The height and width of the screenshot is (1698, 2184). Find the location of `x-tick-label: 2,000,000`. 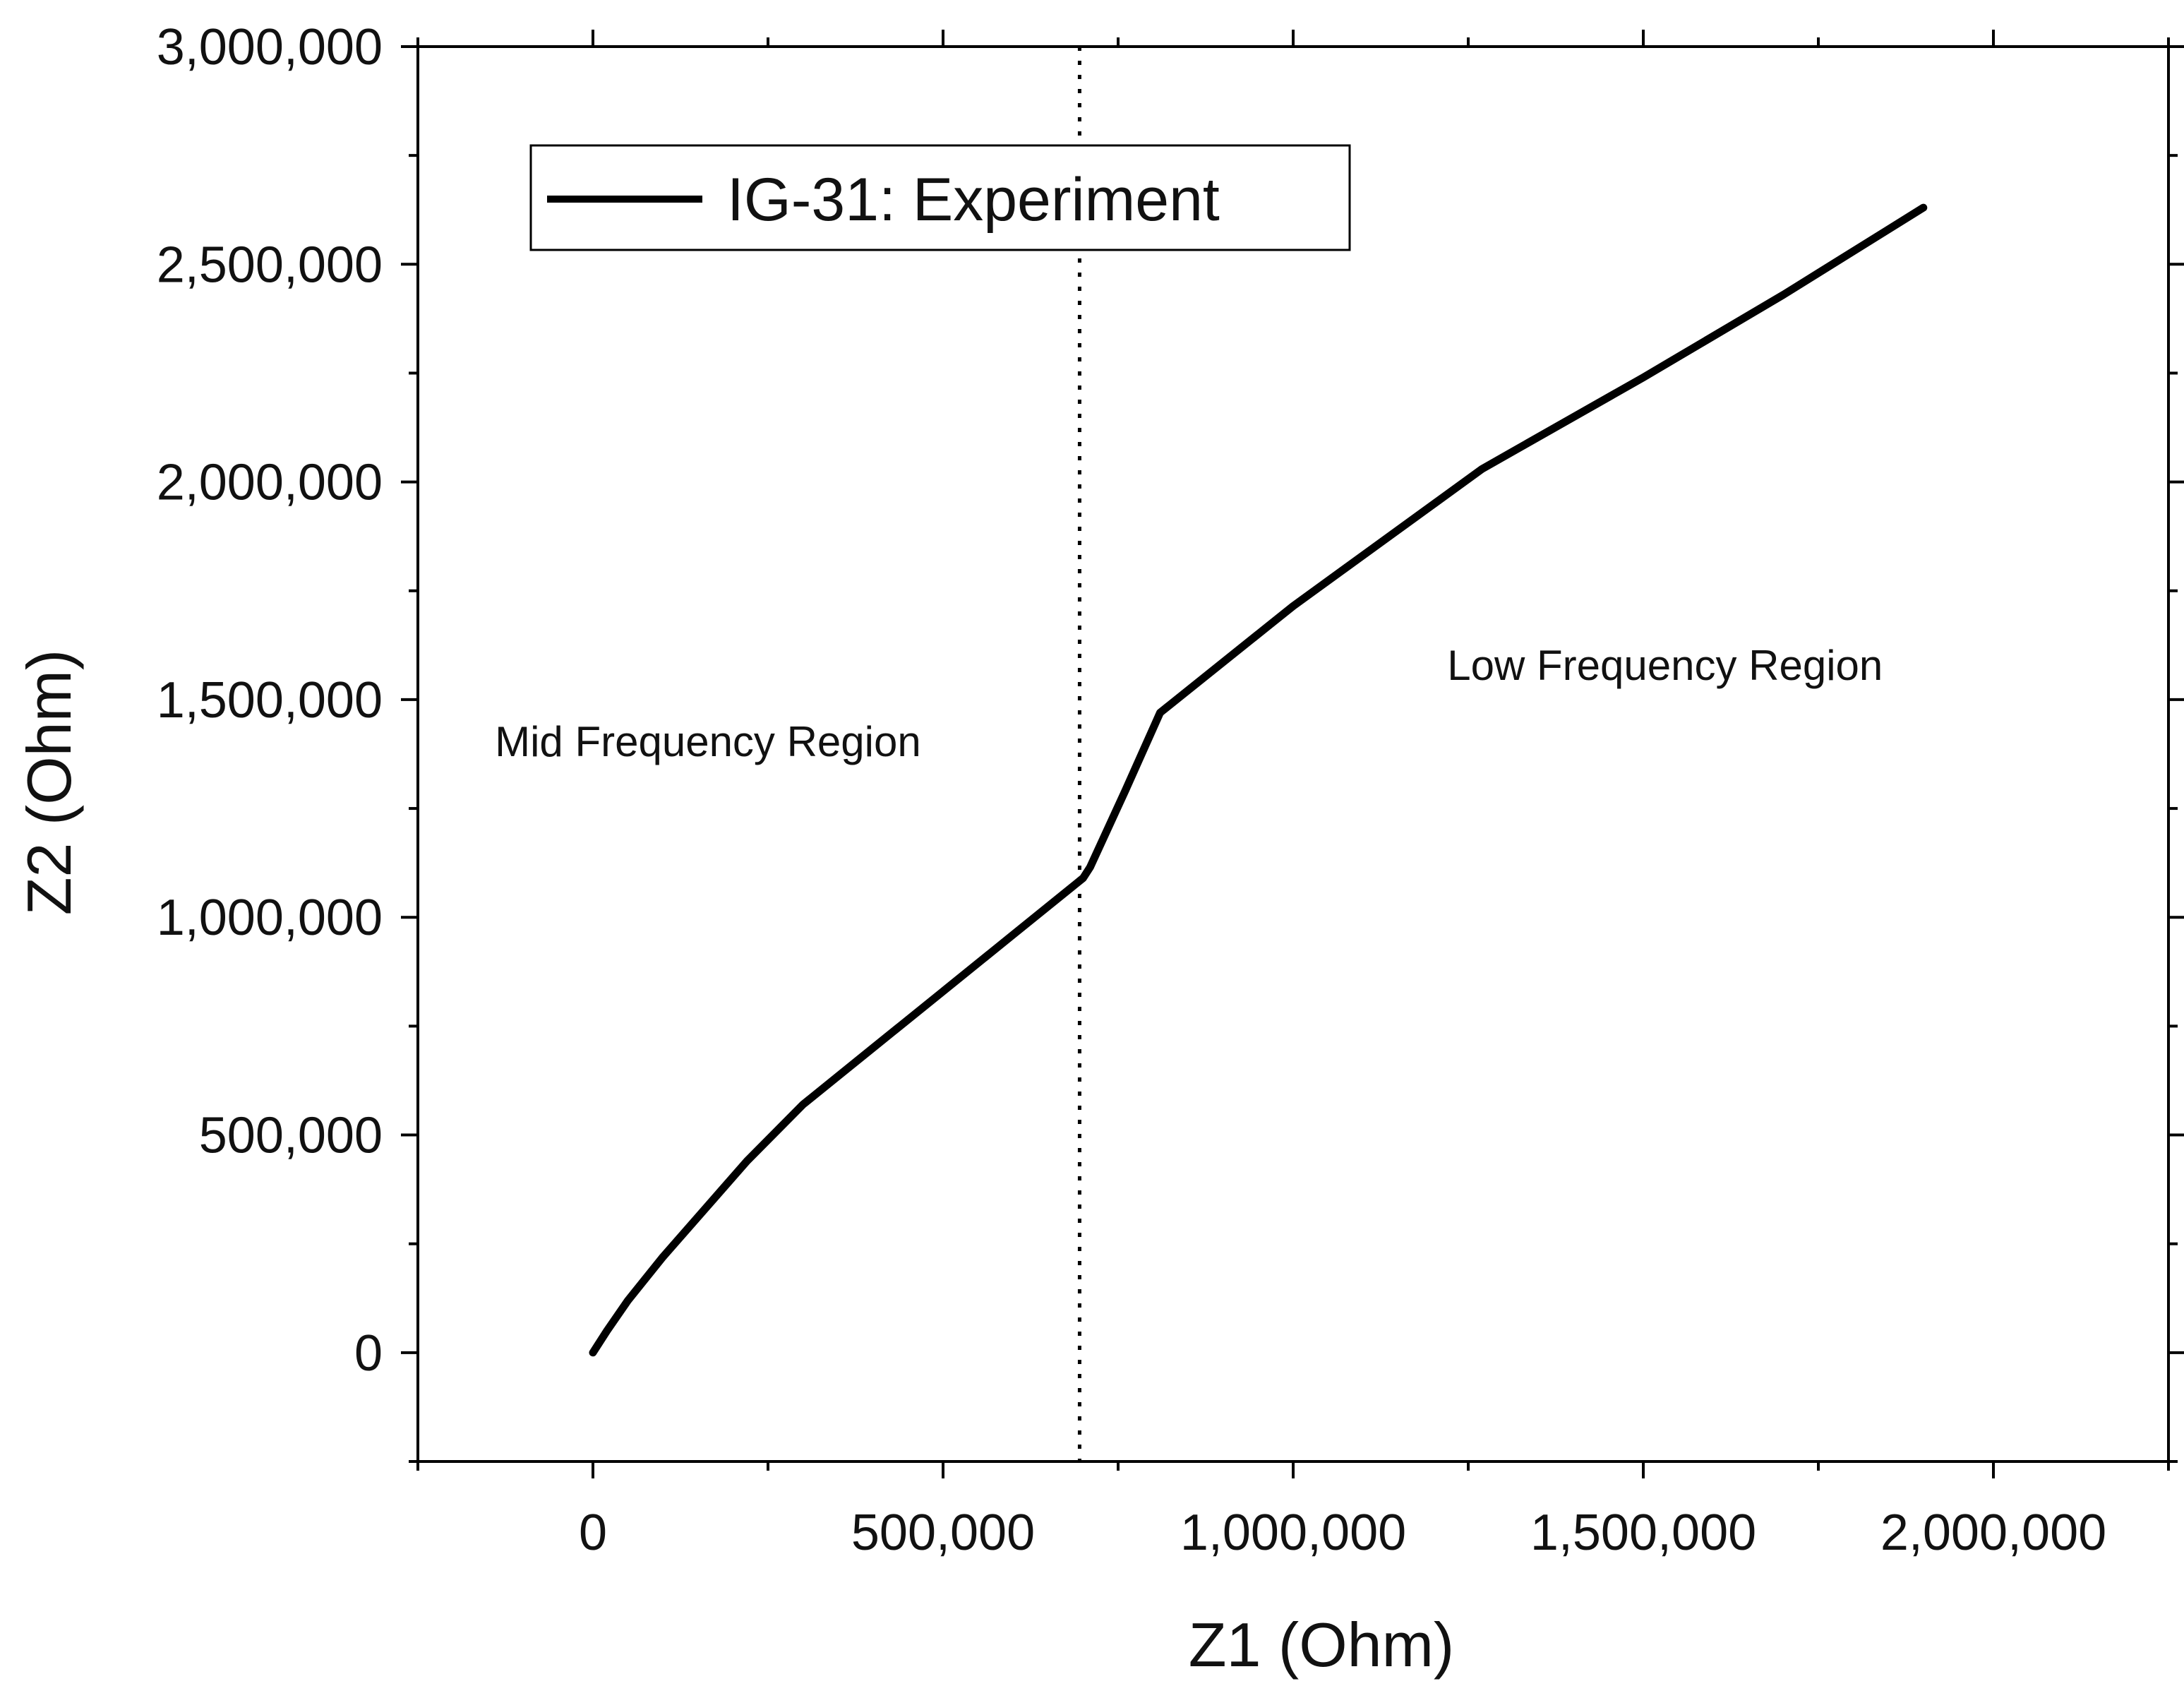

x-tick-label: 2,000,000 is located at coordinates (1993, 1533).